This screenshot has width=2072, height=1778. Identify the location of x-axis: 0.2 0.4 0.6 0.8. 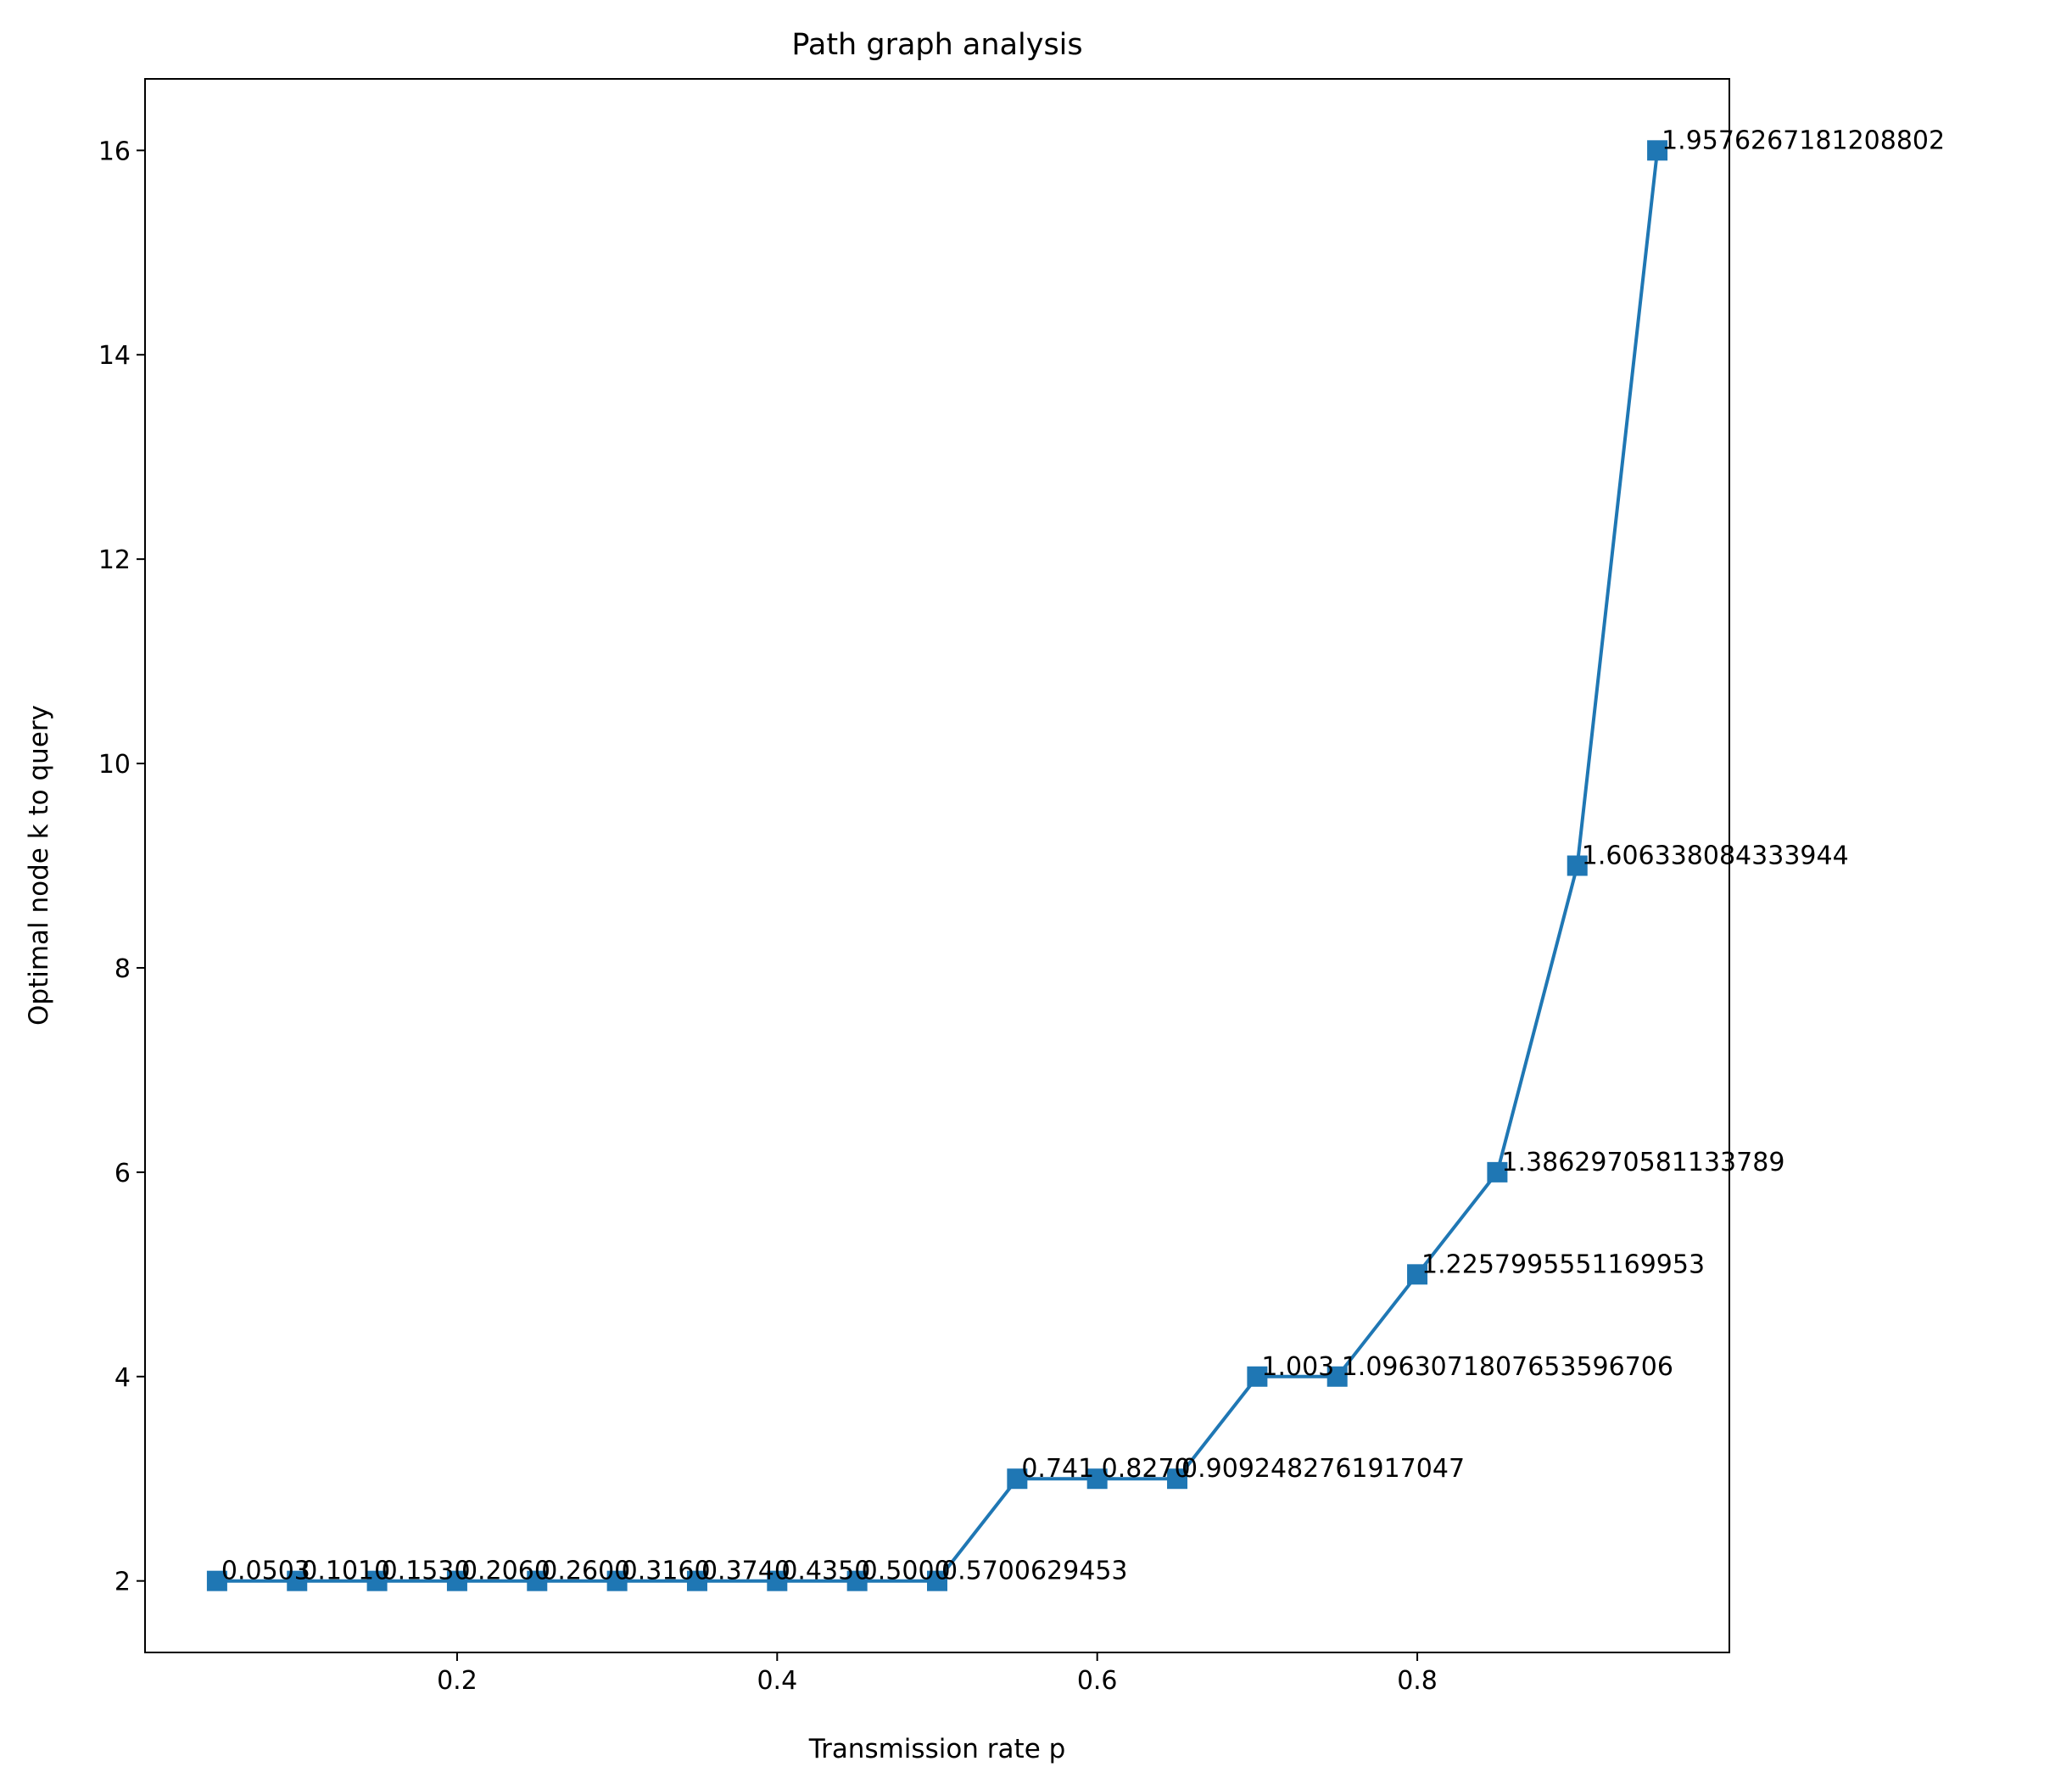
(937, 1674).